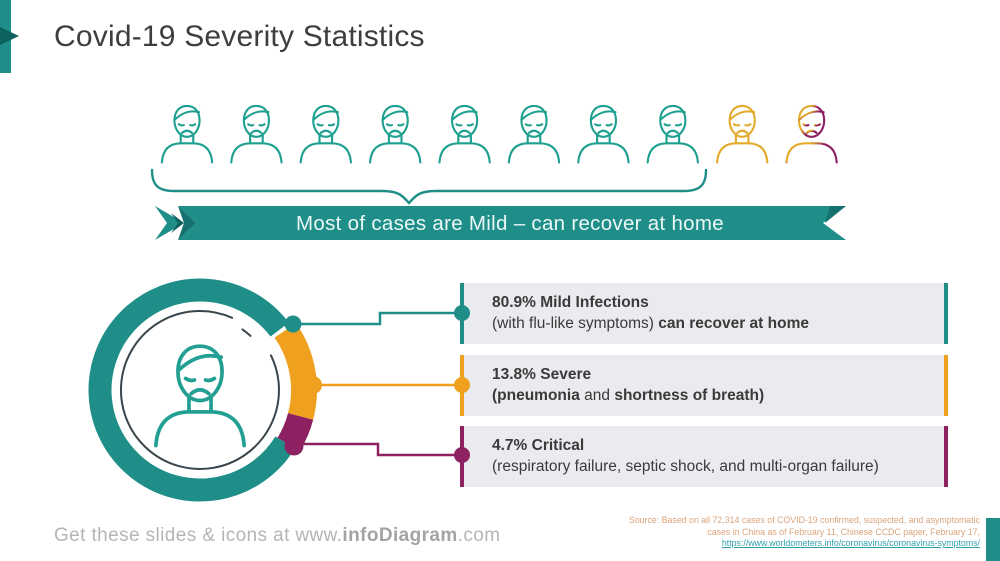  What do you see at coordinates (742, 134) in the screenshot?
I see `person-icon-severe` at bounding box center [742, 134].